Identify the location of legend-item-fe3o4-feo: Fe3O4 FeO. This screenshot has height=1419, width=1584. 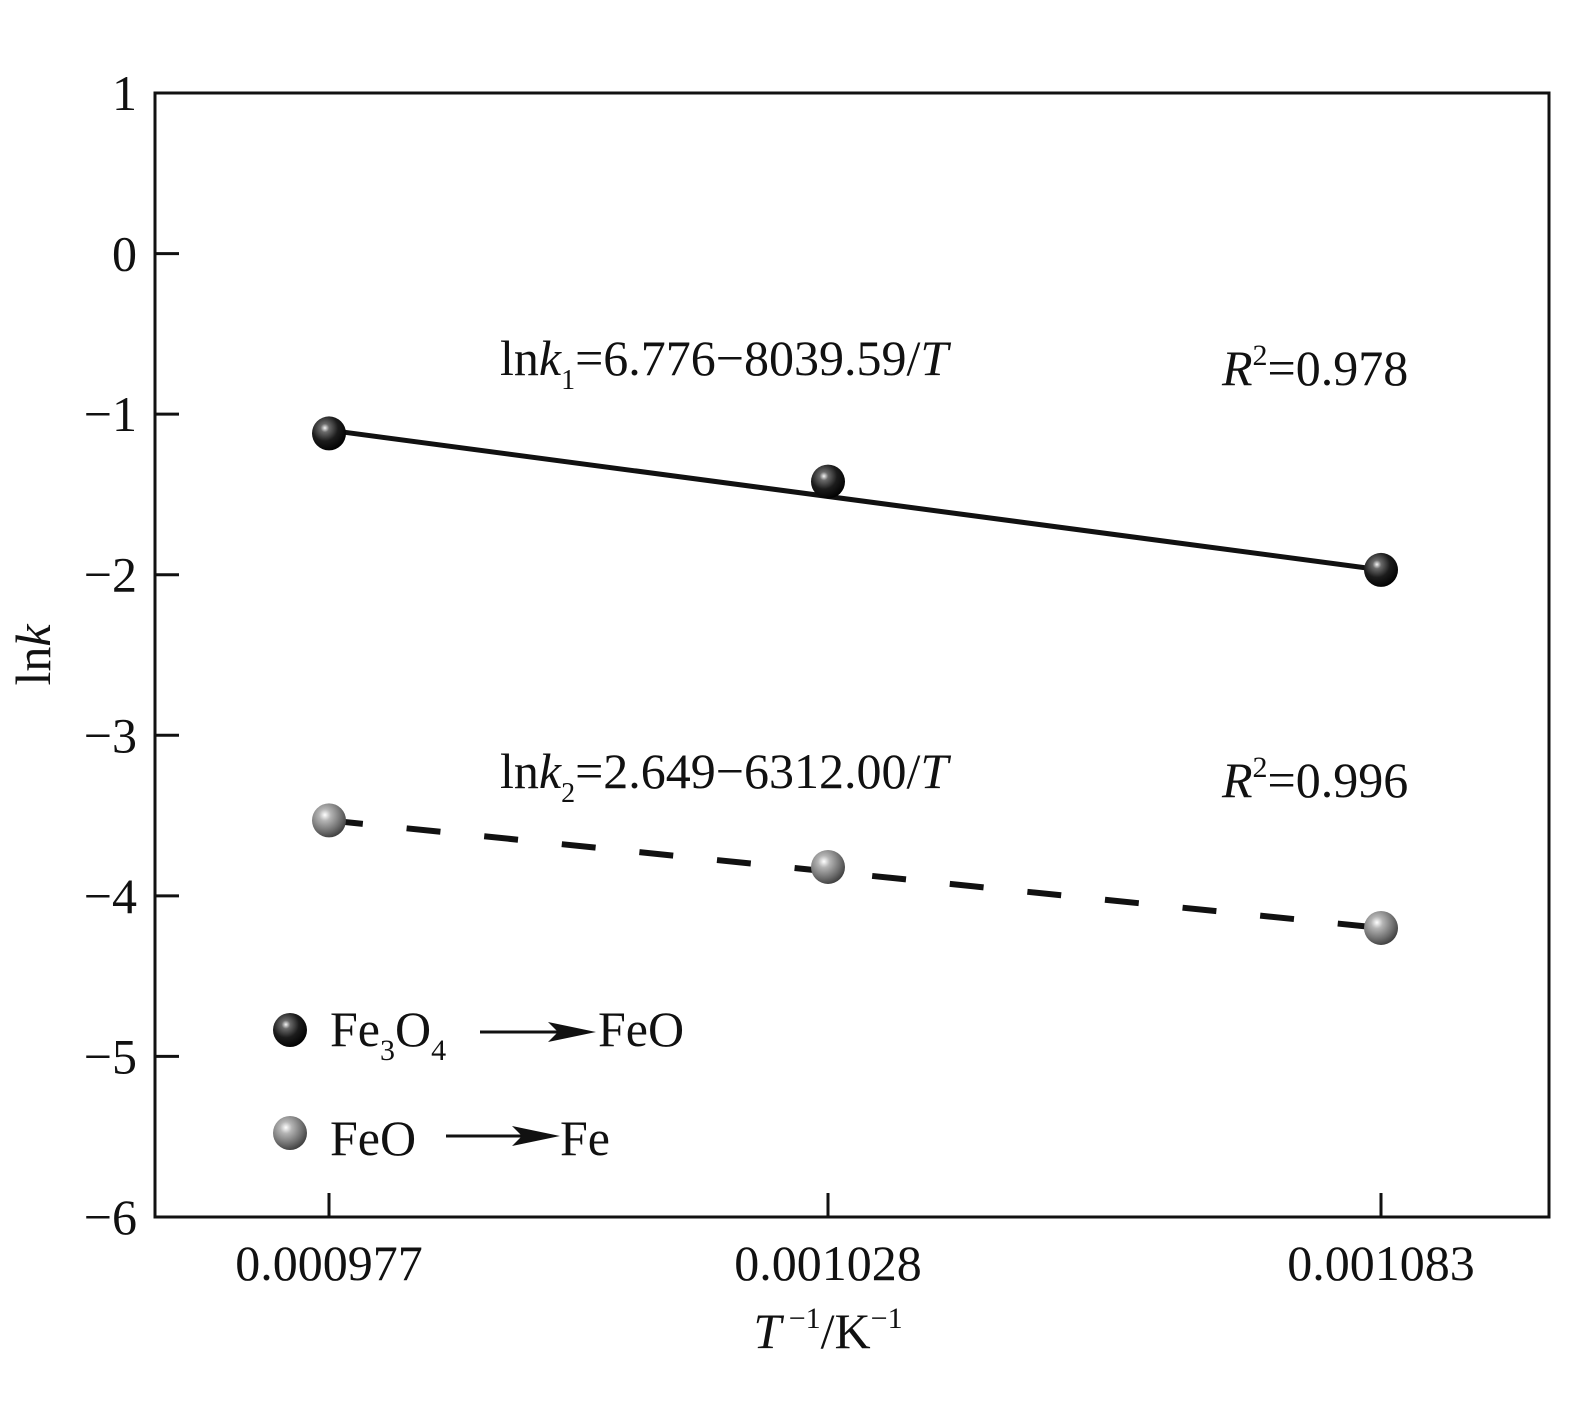
(478, 1034).